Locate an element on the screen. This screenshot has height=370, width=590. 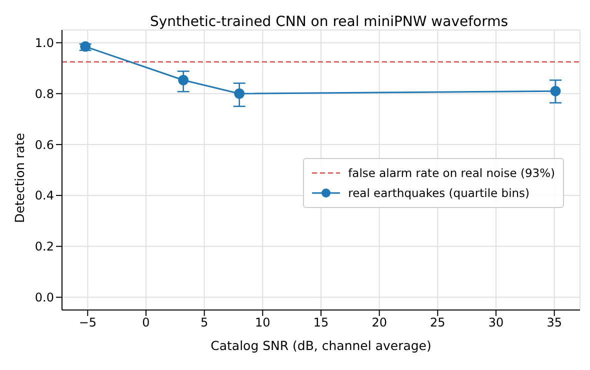
chart-title: Synthetic-trained CNN on real miniPNW waveforms is located at coordinates (329, 22).